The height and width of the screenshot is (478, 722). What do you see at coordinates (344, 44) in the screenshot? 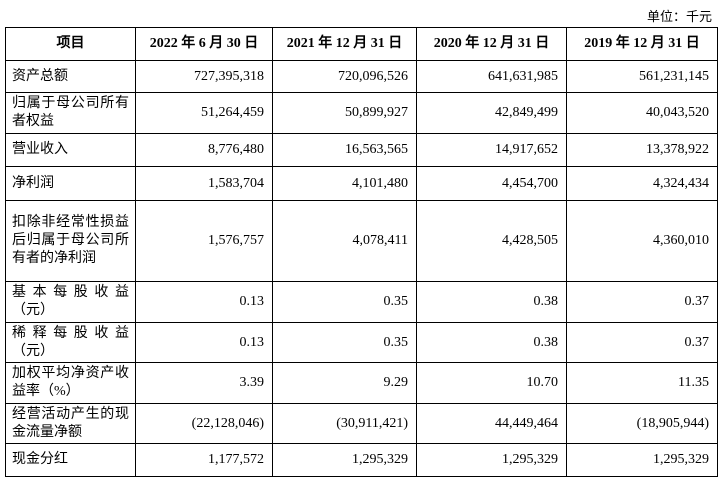
I see `column-header: 2021 年 12 月 31 日` at bounding box center [344, 44].